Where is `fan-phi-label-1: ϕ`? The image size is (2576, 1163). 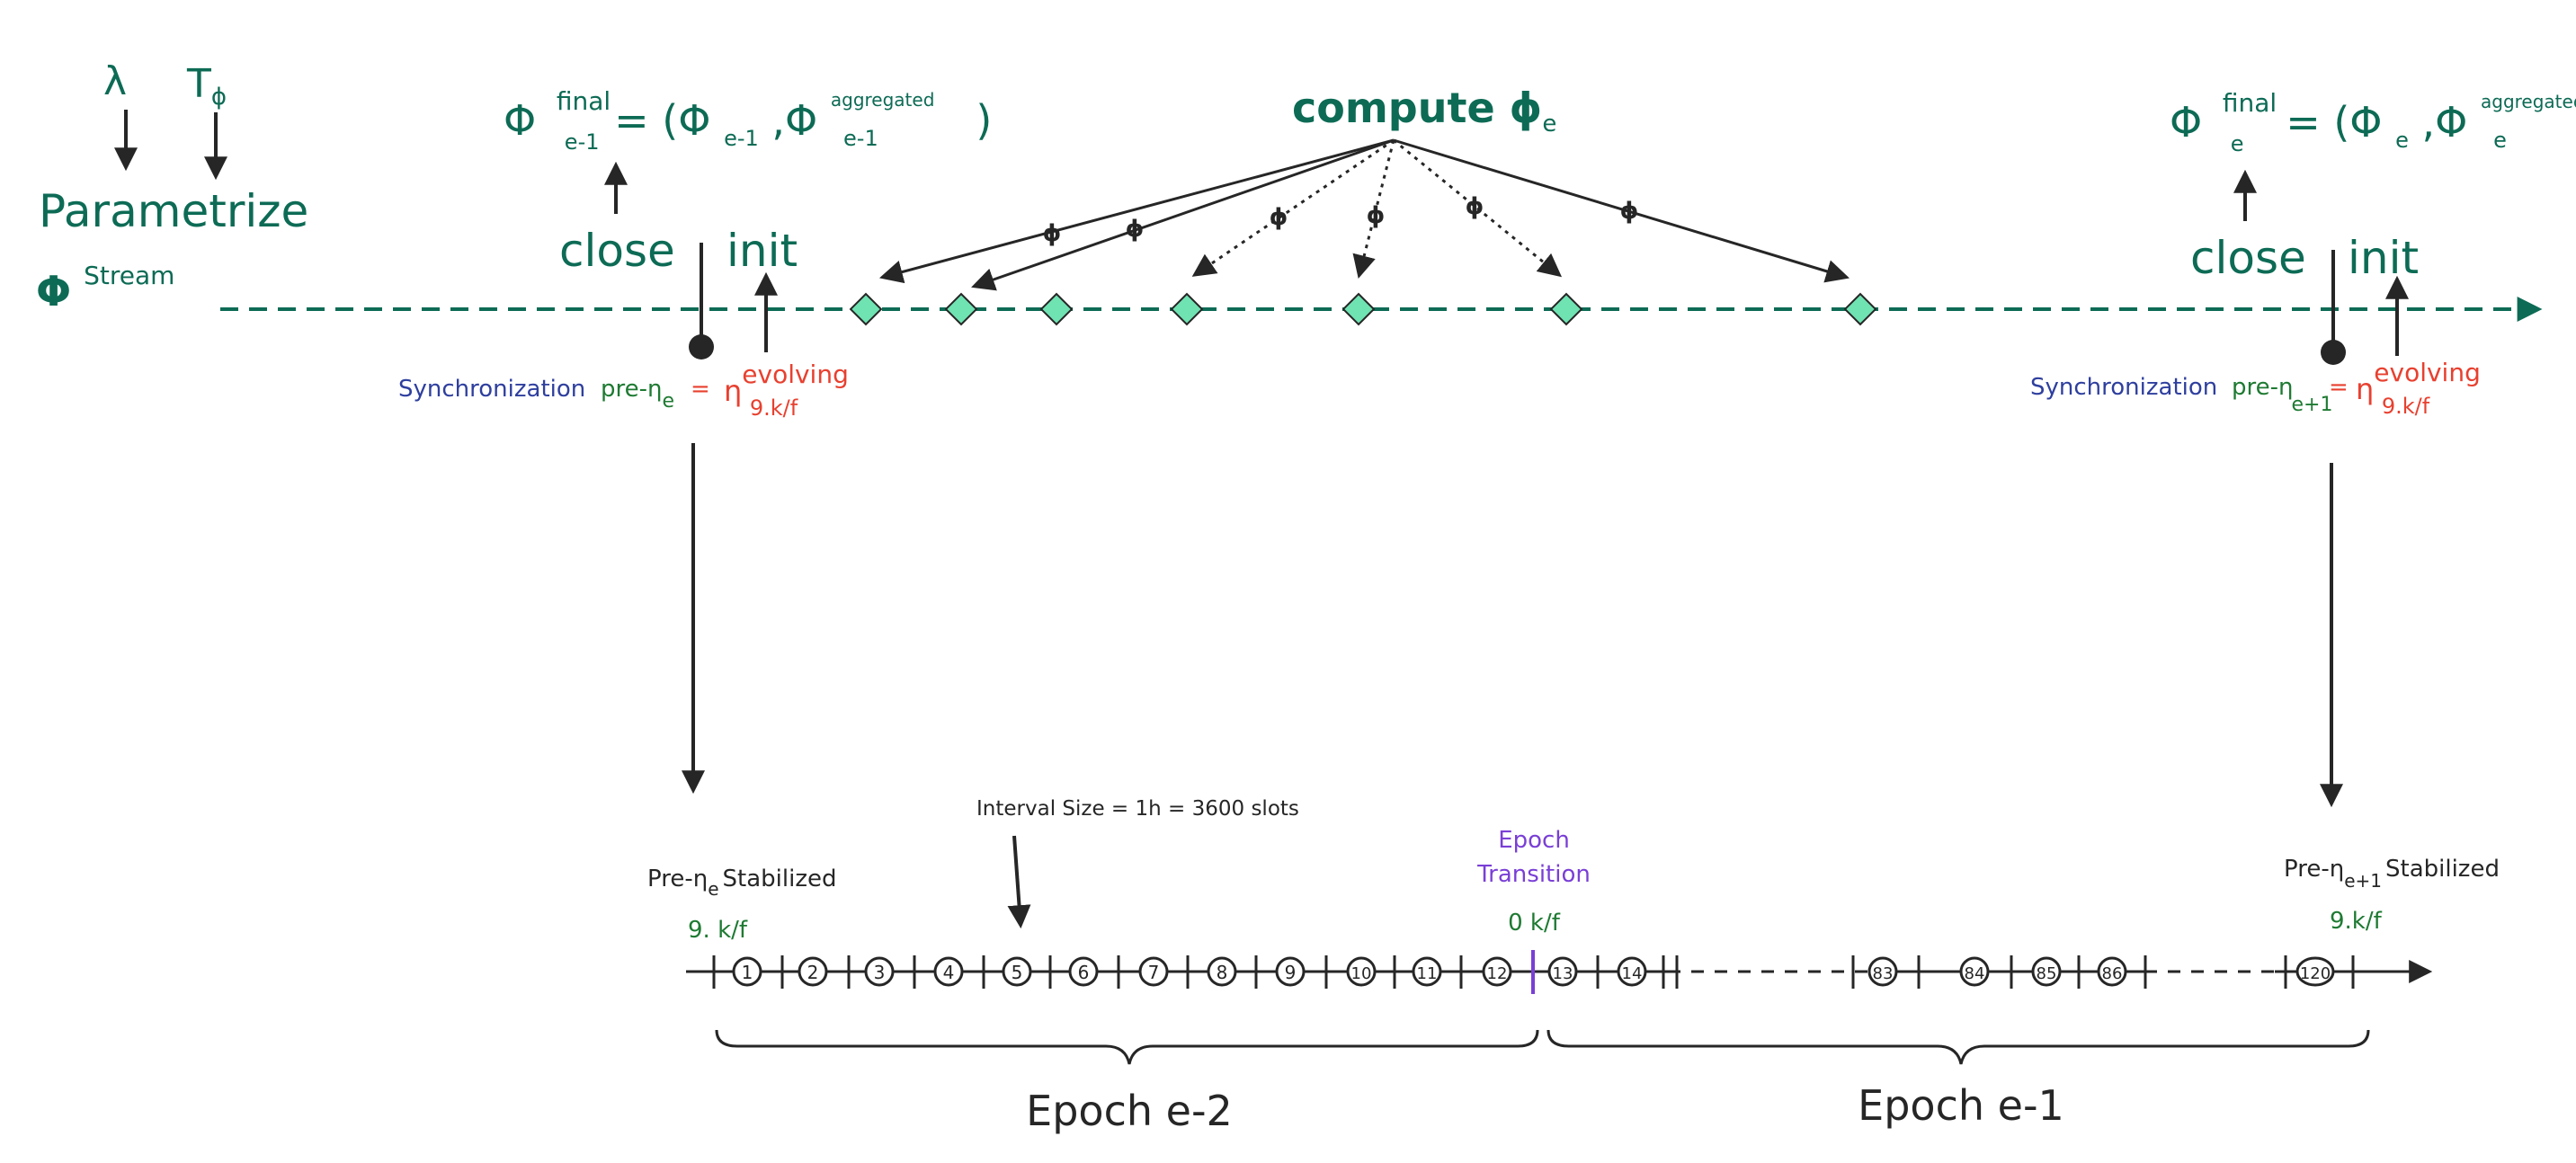
fan-phi-label-1: ϕ is located at coordinates (1052, 233).